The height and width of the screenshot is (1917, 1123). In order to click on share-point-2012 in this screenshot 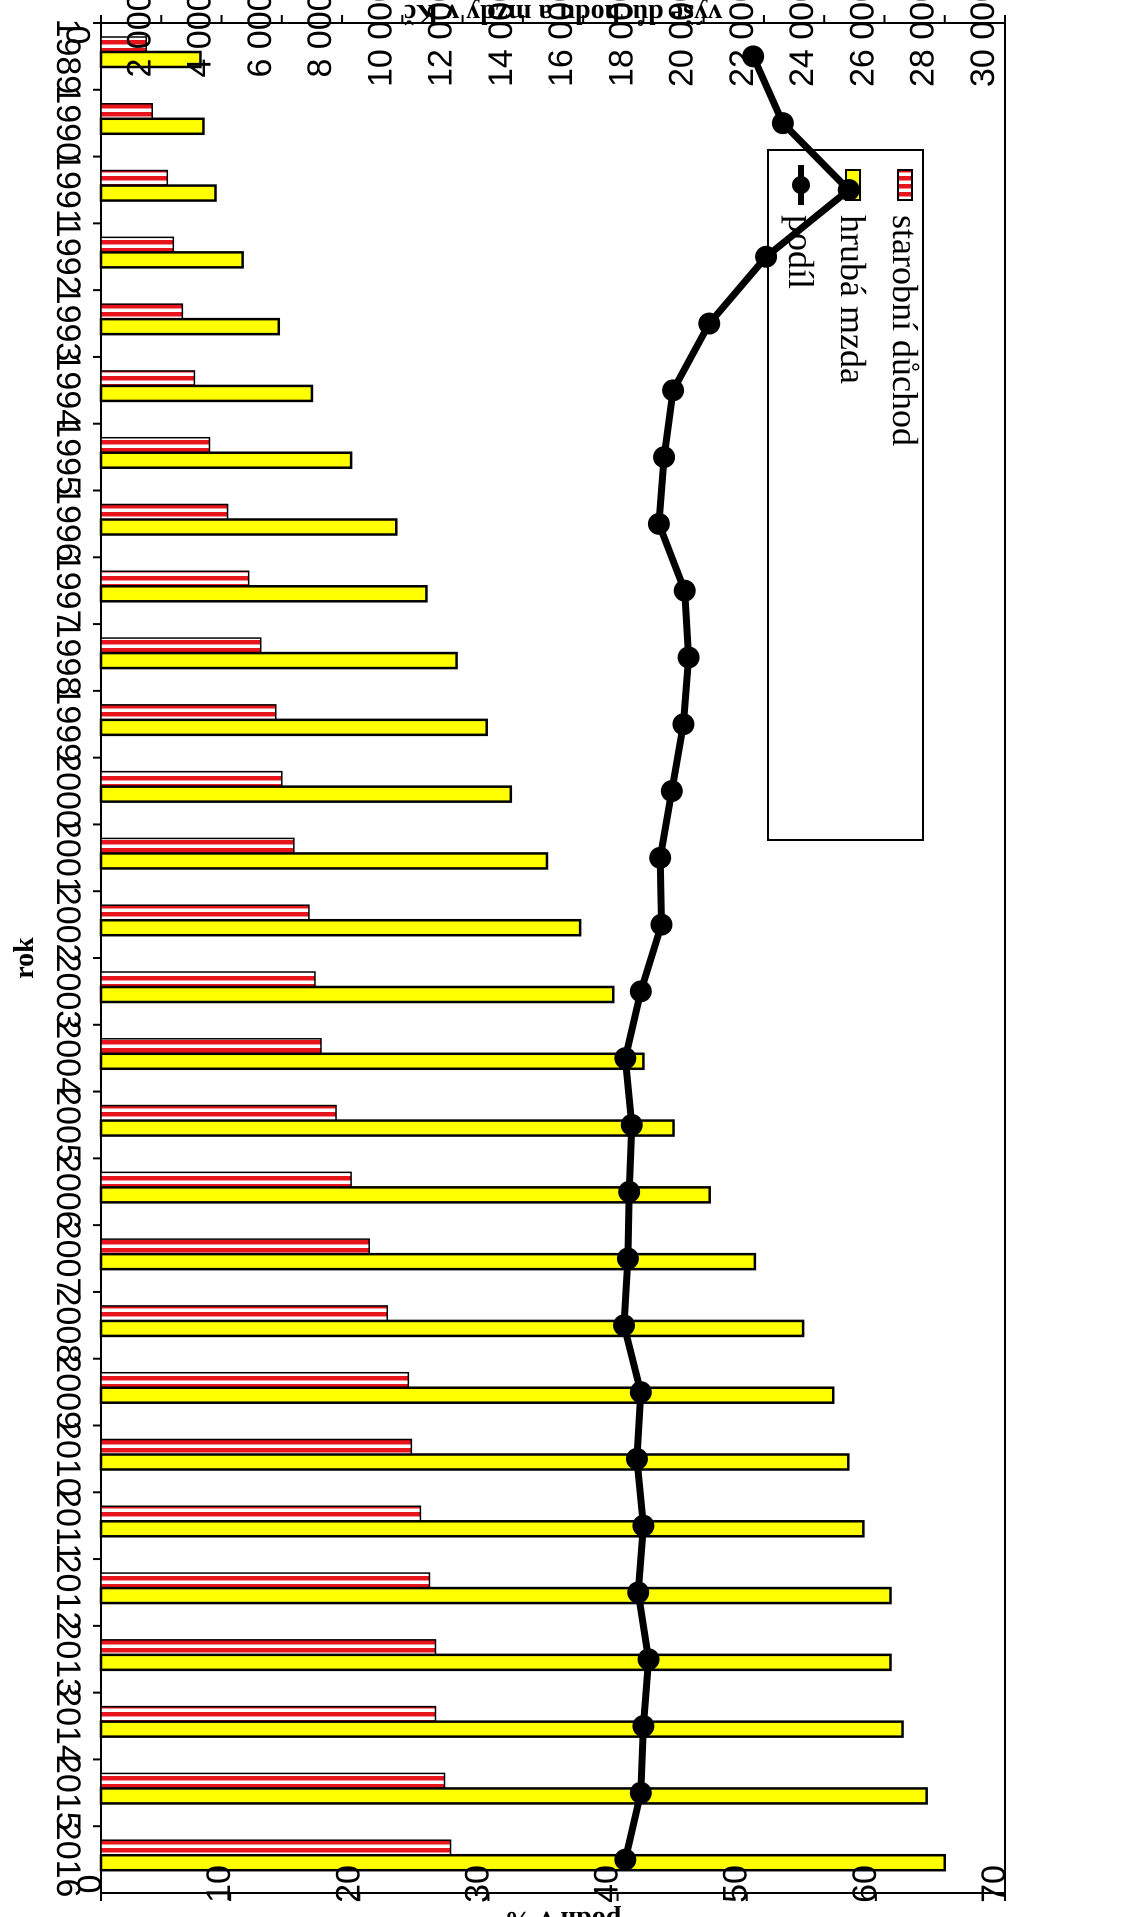, I will do `click(638, 1592)`.